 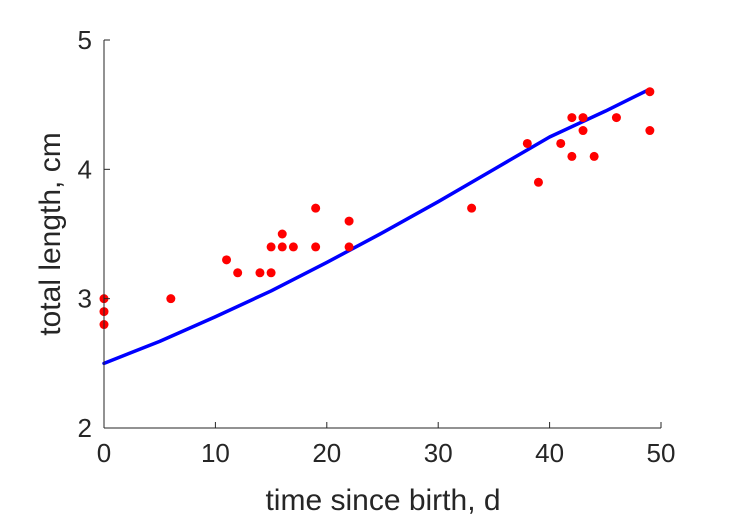 What do you see at coordinates (85, 428) in the screenshot?
I see `y-tick-label: 2` at bounding box center [85, 428].